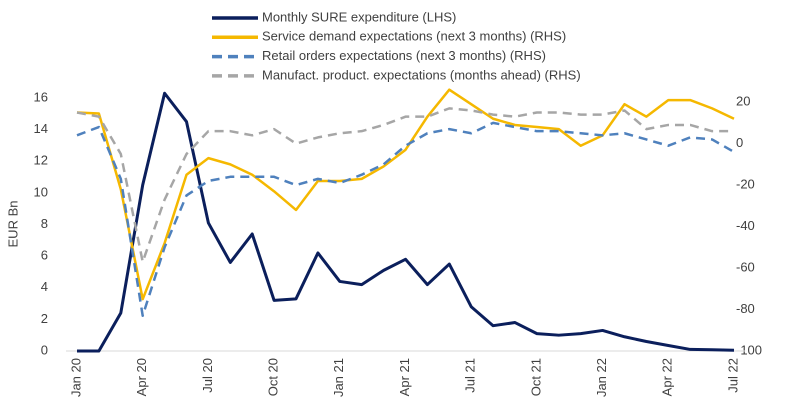  I want to click on y2-tick-label: 20, so click(743, 101).